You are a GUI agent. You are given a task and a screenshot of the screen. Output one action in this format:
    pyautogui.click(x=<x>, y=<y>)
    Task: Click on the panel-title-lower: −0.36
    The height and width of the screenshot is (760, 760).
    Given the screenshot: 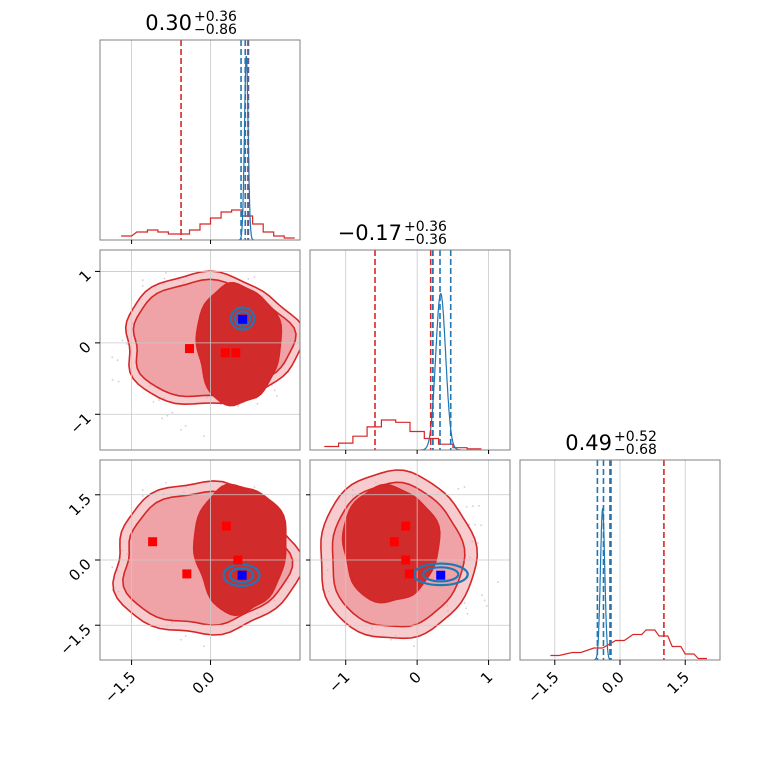 What is the action you would take?
    pyautogui.click(x=425, y=240)
    